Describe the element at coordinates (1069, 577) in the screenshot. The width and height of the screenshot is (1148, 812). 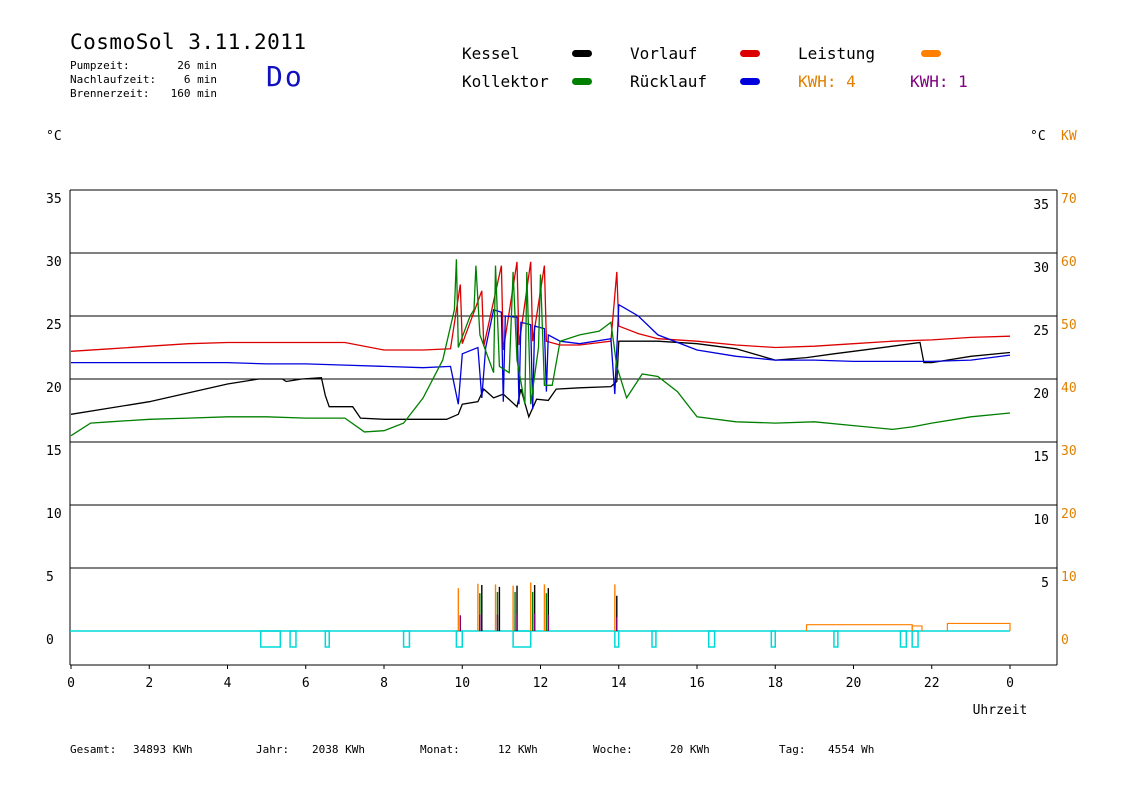
I see `y-tick-kw-label: 10` at that location.